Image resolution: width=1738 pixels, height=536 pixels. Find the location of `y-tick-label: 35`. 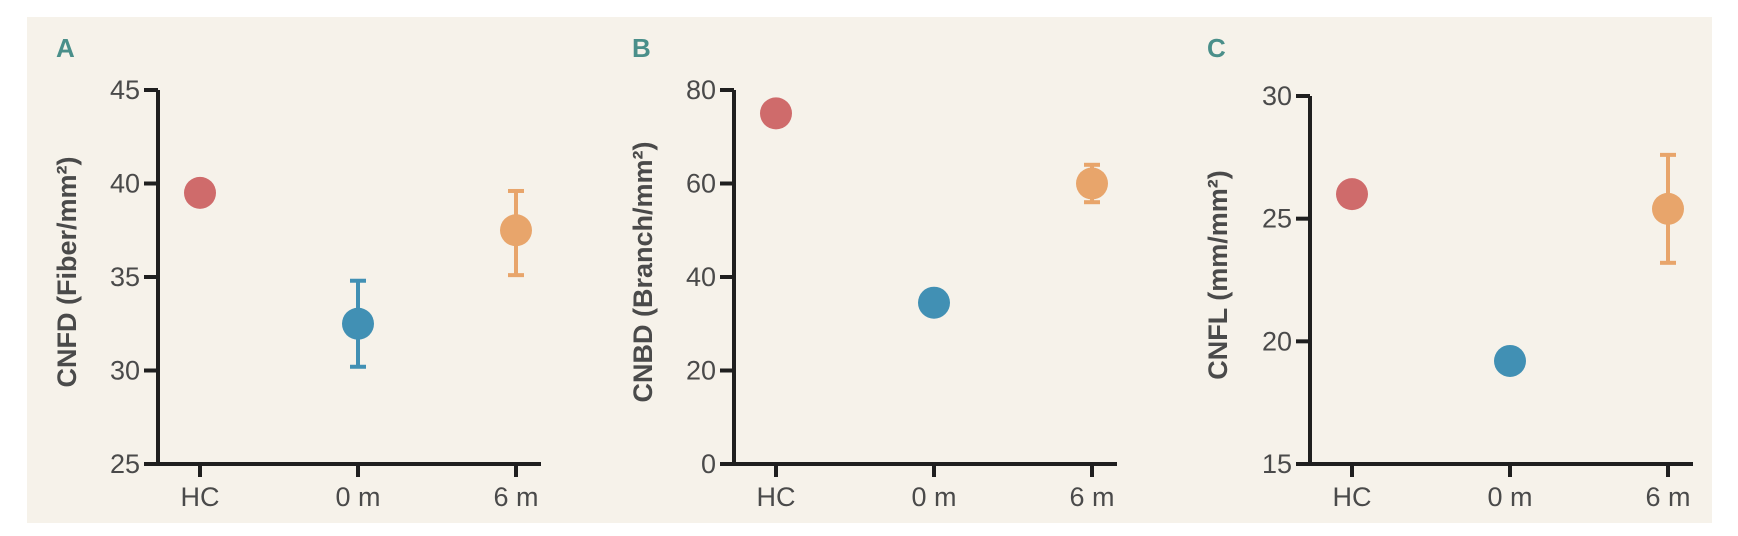

y-tick-label: 35 is located at coordinates (125, 277).